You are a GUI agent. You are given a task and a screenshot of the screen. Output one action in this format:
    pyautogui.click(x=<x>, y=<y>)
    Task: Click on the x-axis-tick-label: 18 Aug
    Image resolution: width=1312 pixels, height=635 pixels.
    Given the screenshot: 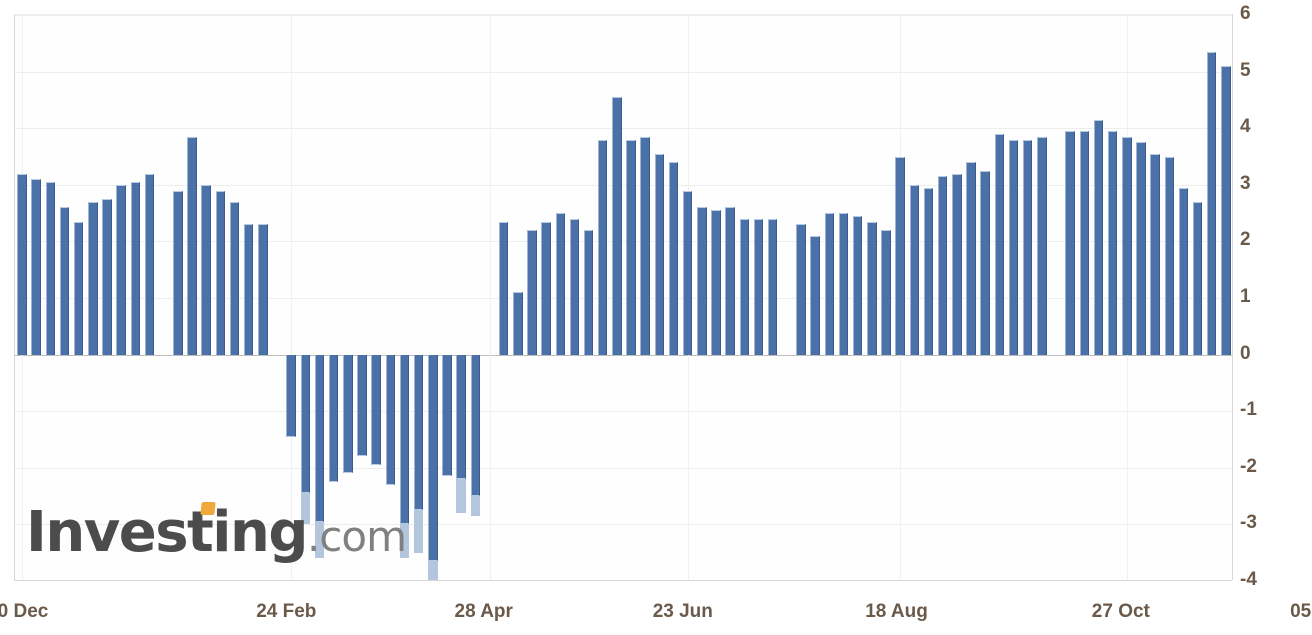 What is the action you would take?
    pyautogui.click(x=896, y=611)
    